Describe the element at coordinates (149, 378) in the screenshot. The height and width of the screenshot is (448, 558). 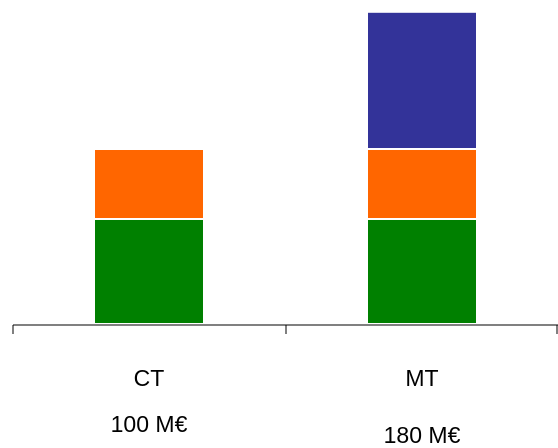
I see `category-label-ct: CT` at that location.